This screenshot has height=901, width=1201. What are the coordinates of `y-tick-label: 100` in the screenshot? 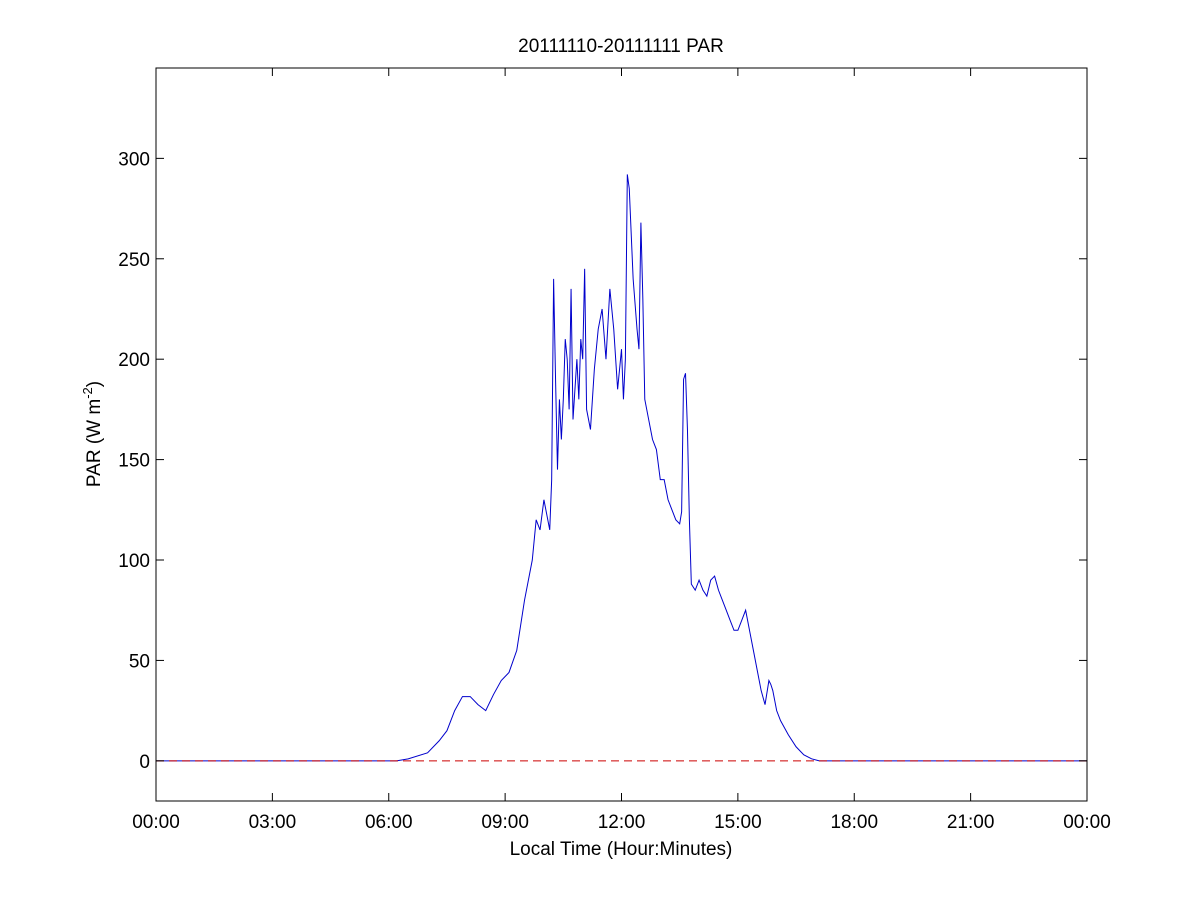 It's located at (134, 561).